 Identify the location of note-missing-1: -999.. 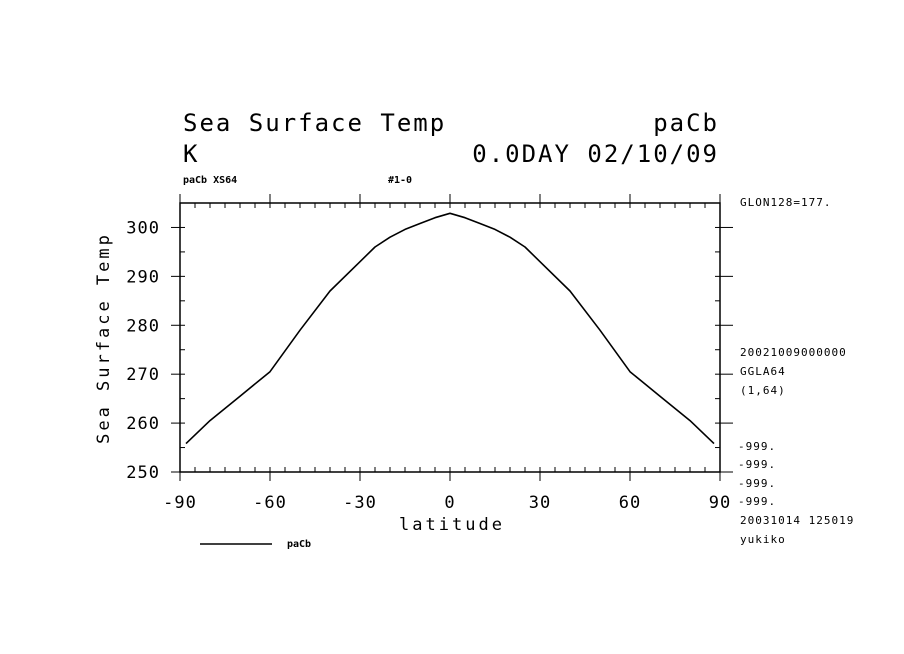
(757, 446).